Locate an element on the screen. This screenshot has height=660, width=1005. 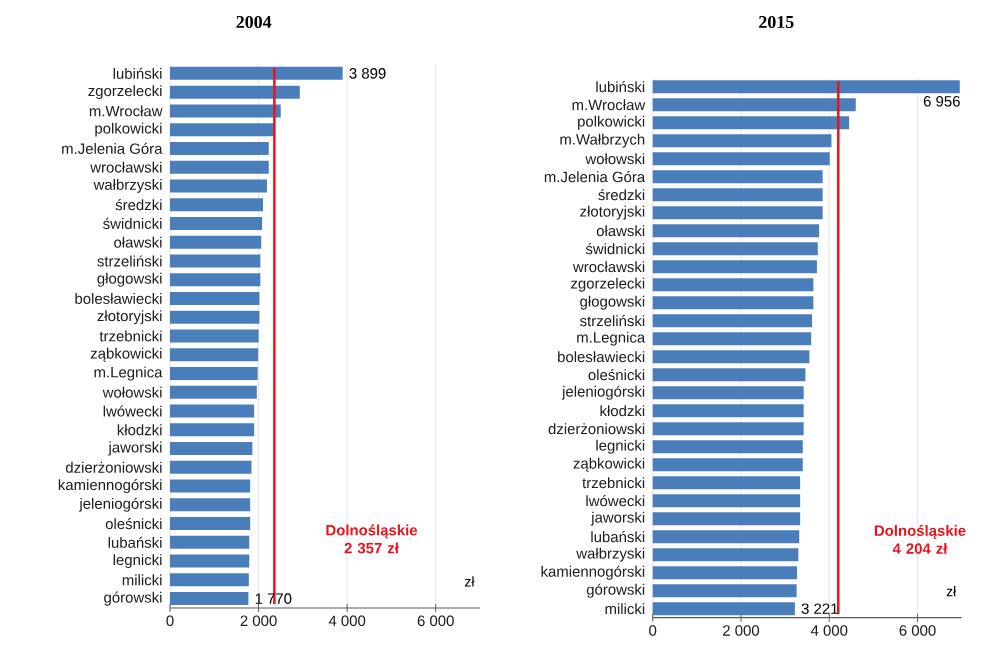
data-label: 6 956 is located at coordinates (941, 101).